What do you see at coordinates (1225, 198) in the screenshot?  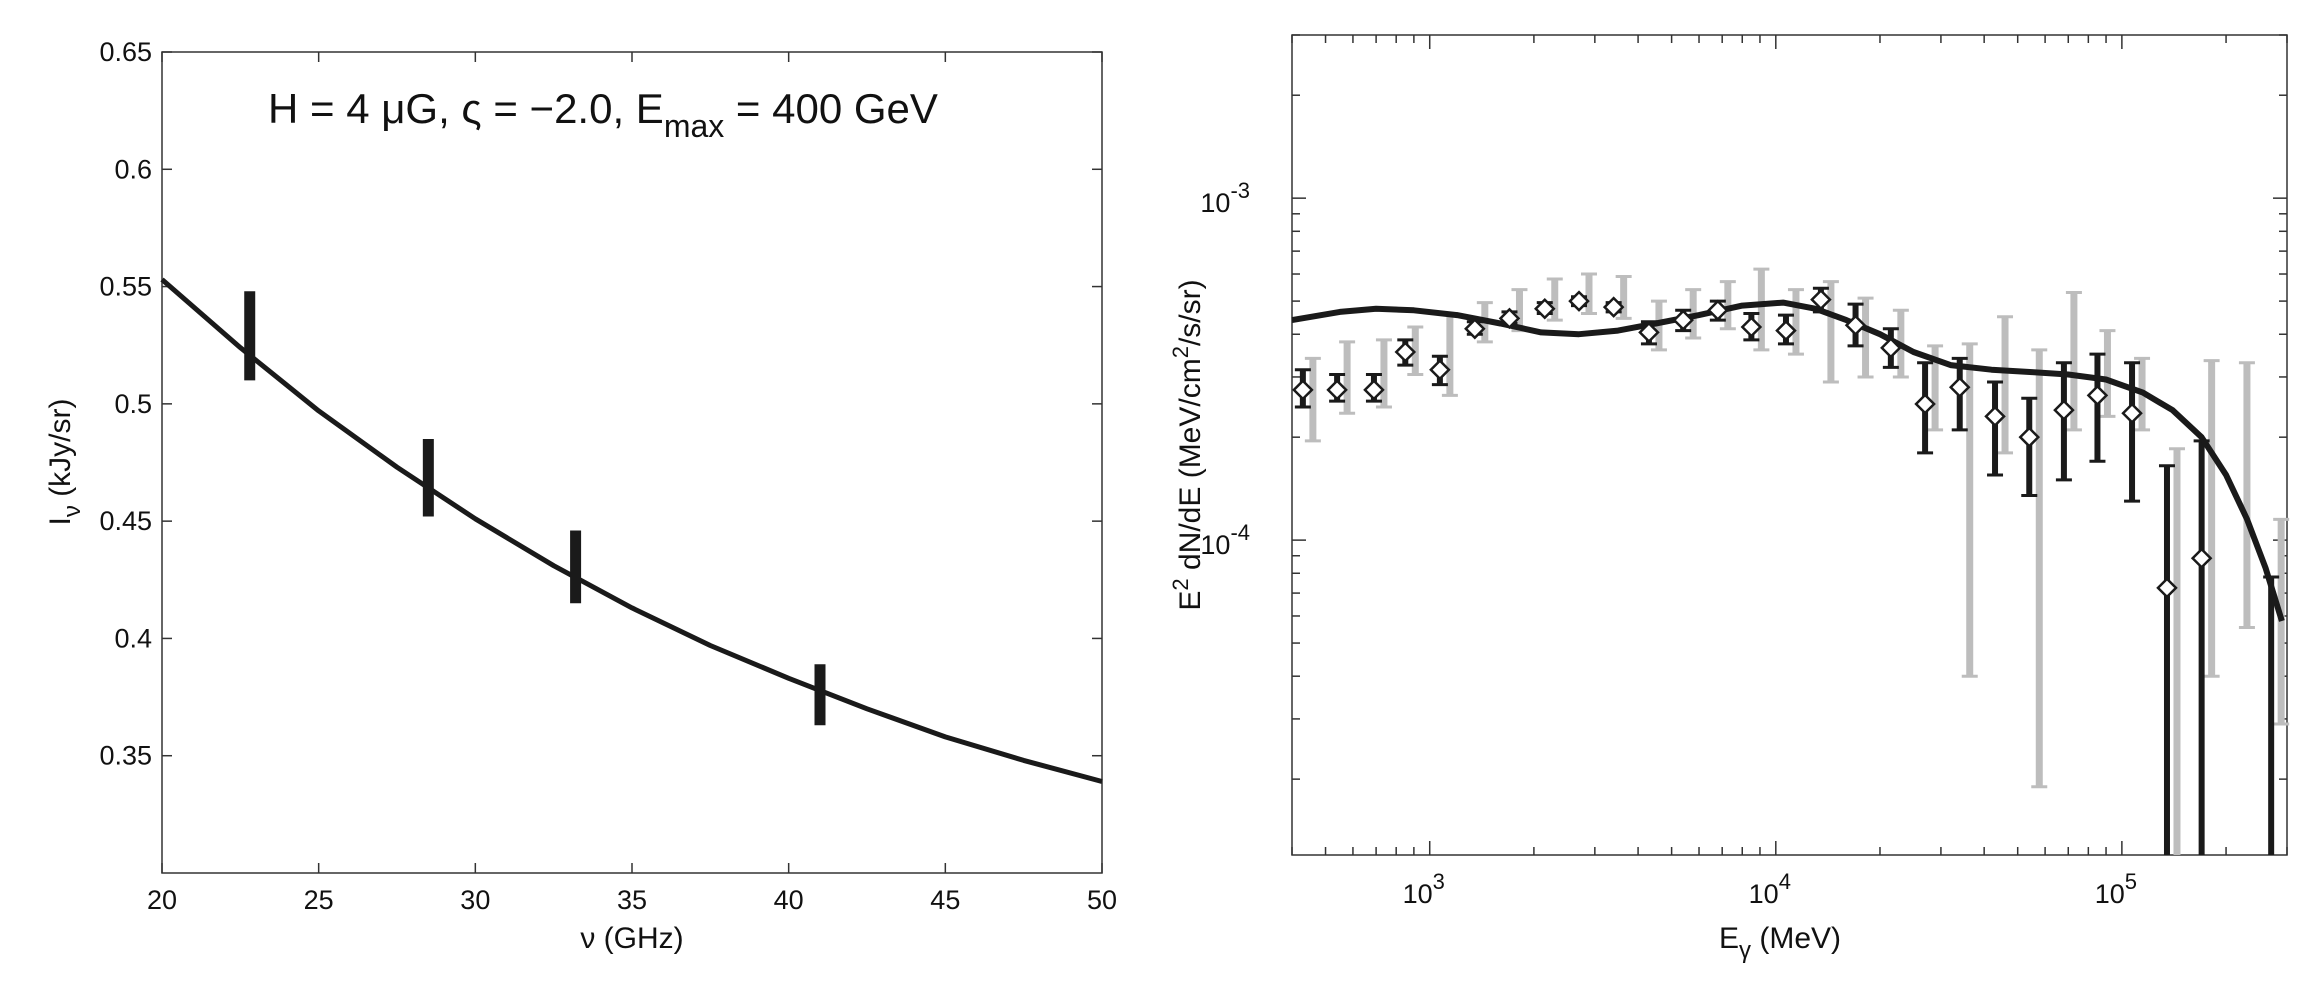 I see `gamma-y-tick-label: 10⁻³` at bounding box center [1225, 198].